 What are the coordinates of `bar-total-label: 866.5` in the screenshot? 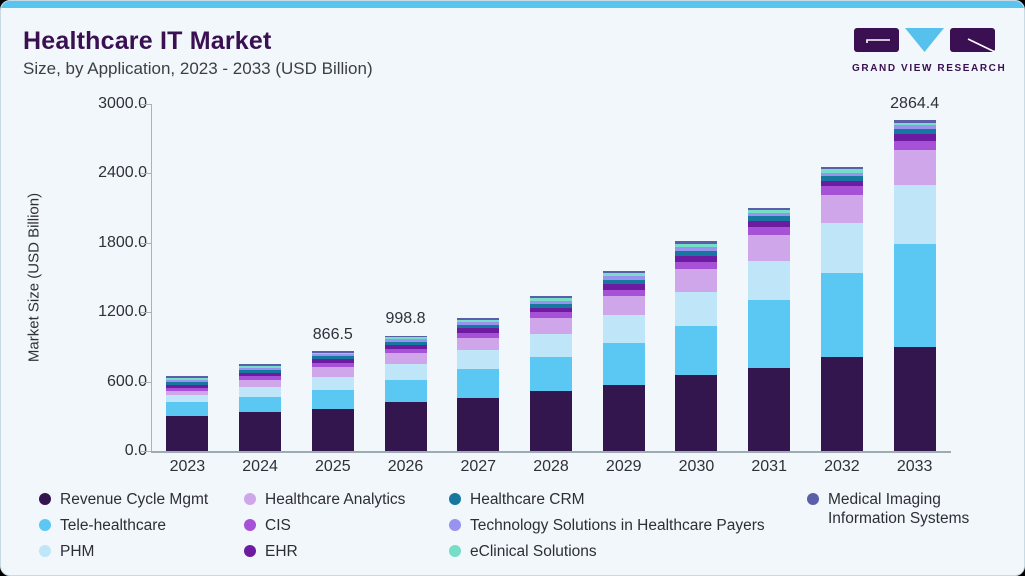 It's located at (332, 334).